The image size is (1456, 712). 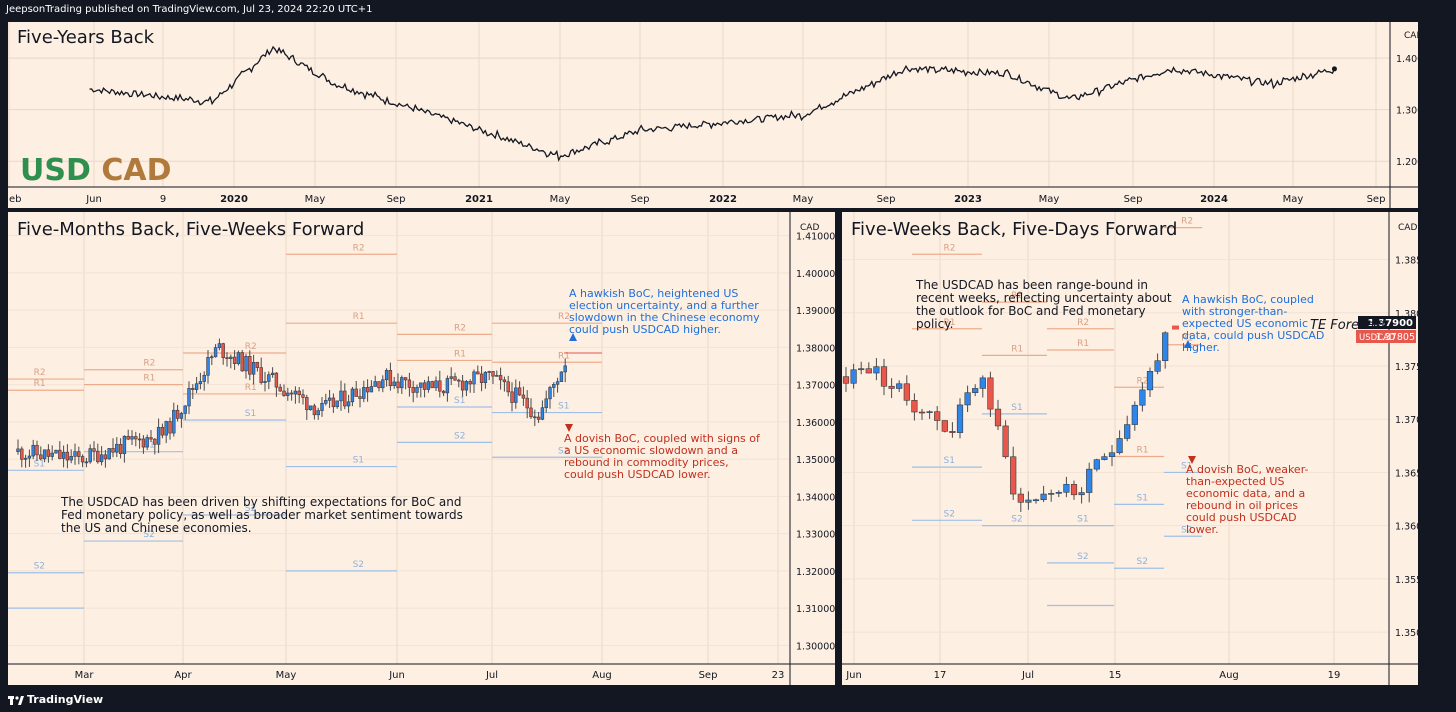 I want to click on forecast-price-tag, so click(x=1387, y=322).